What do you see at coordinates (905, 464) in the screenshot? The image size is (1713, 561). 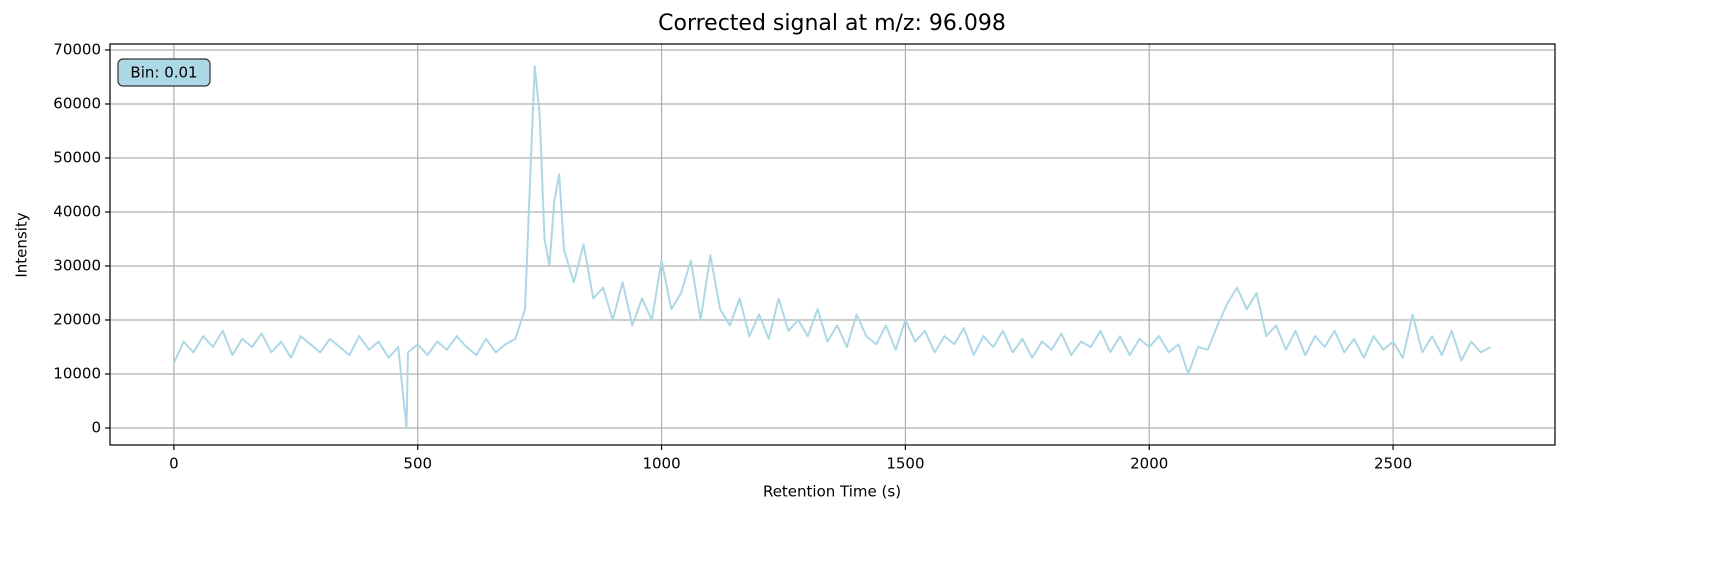 I see `x-tick-label: 1500` at bounding box center [905, 464].